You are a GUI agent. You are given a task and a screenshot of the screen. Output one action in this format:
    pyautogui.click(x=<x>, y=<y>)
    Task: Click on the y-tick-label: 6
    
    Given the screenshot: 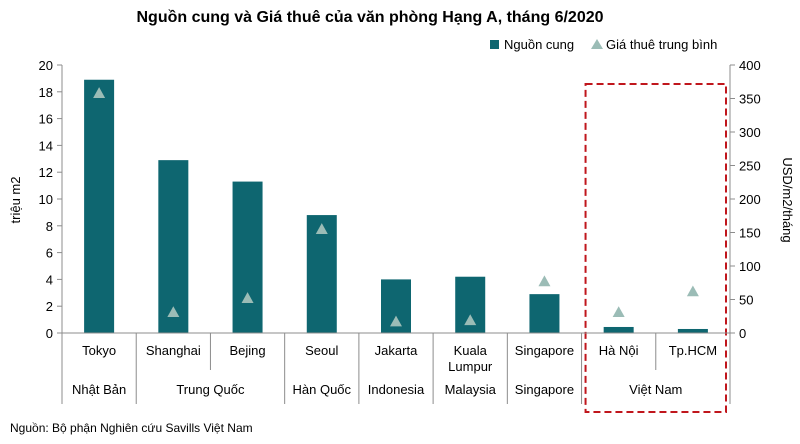 What is the action you would take?
    pyautogui.click(x=49, y=253)
    